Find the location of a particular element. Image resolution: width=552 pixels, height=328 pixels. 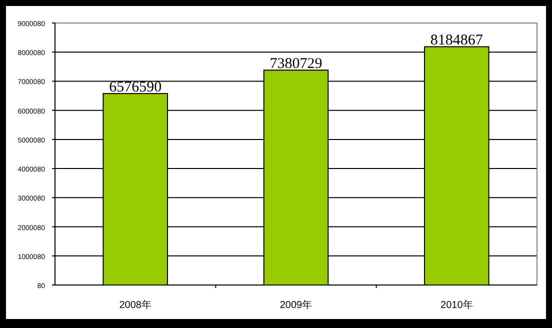

data-label: 7380729 is located at coordinates (296, 64).